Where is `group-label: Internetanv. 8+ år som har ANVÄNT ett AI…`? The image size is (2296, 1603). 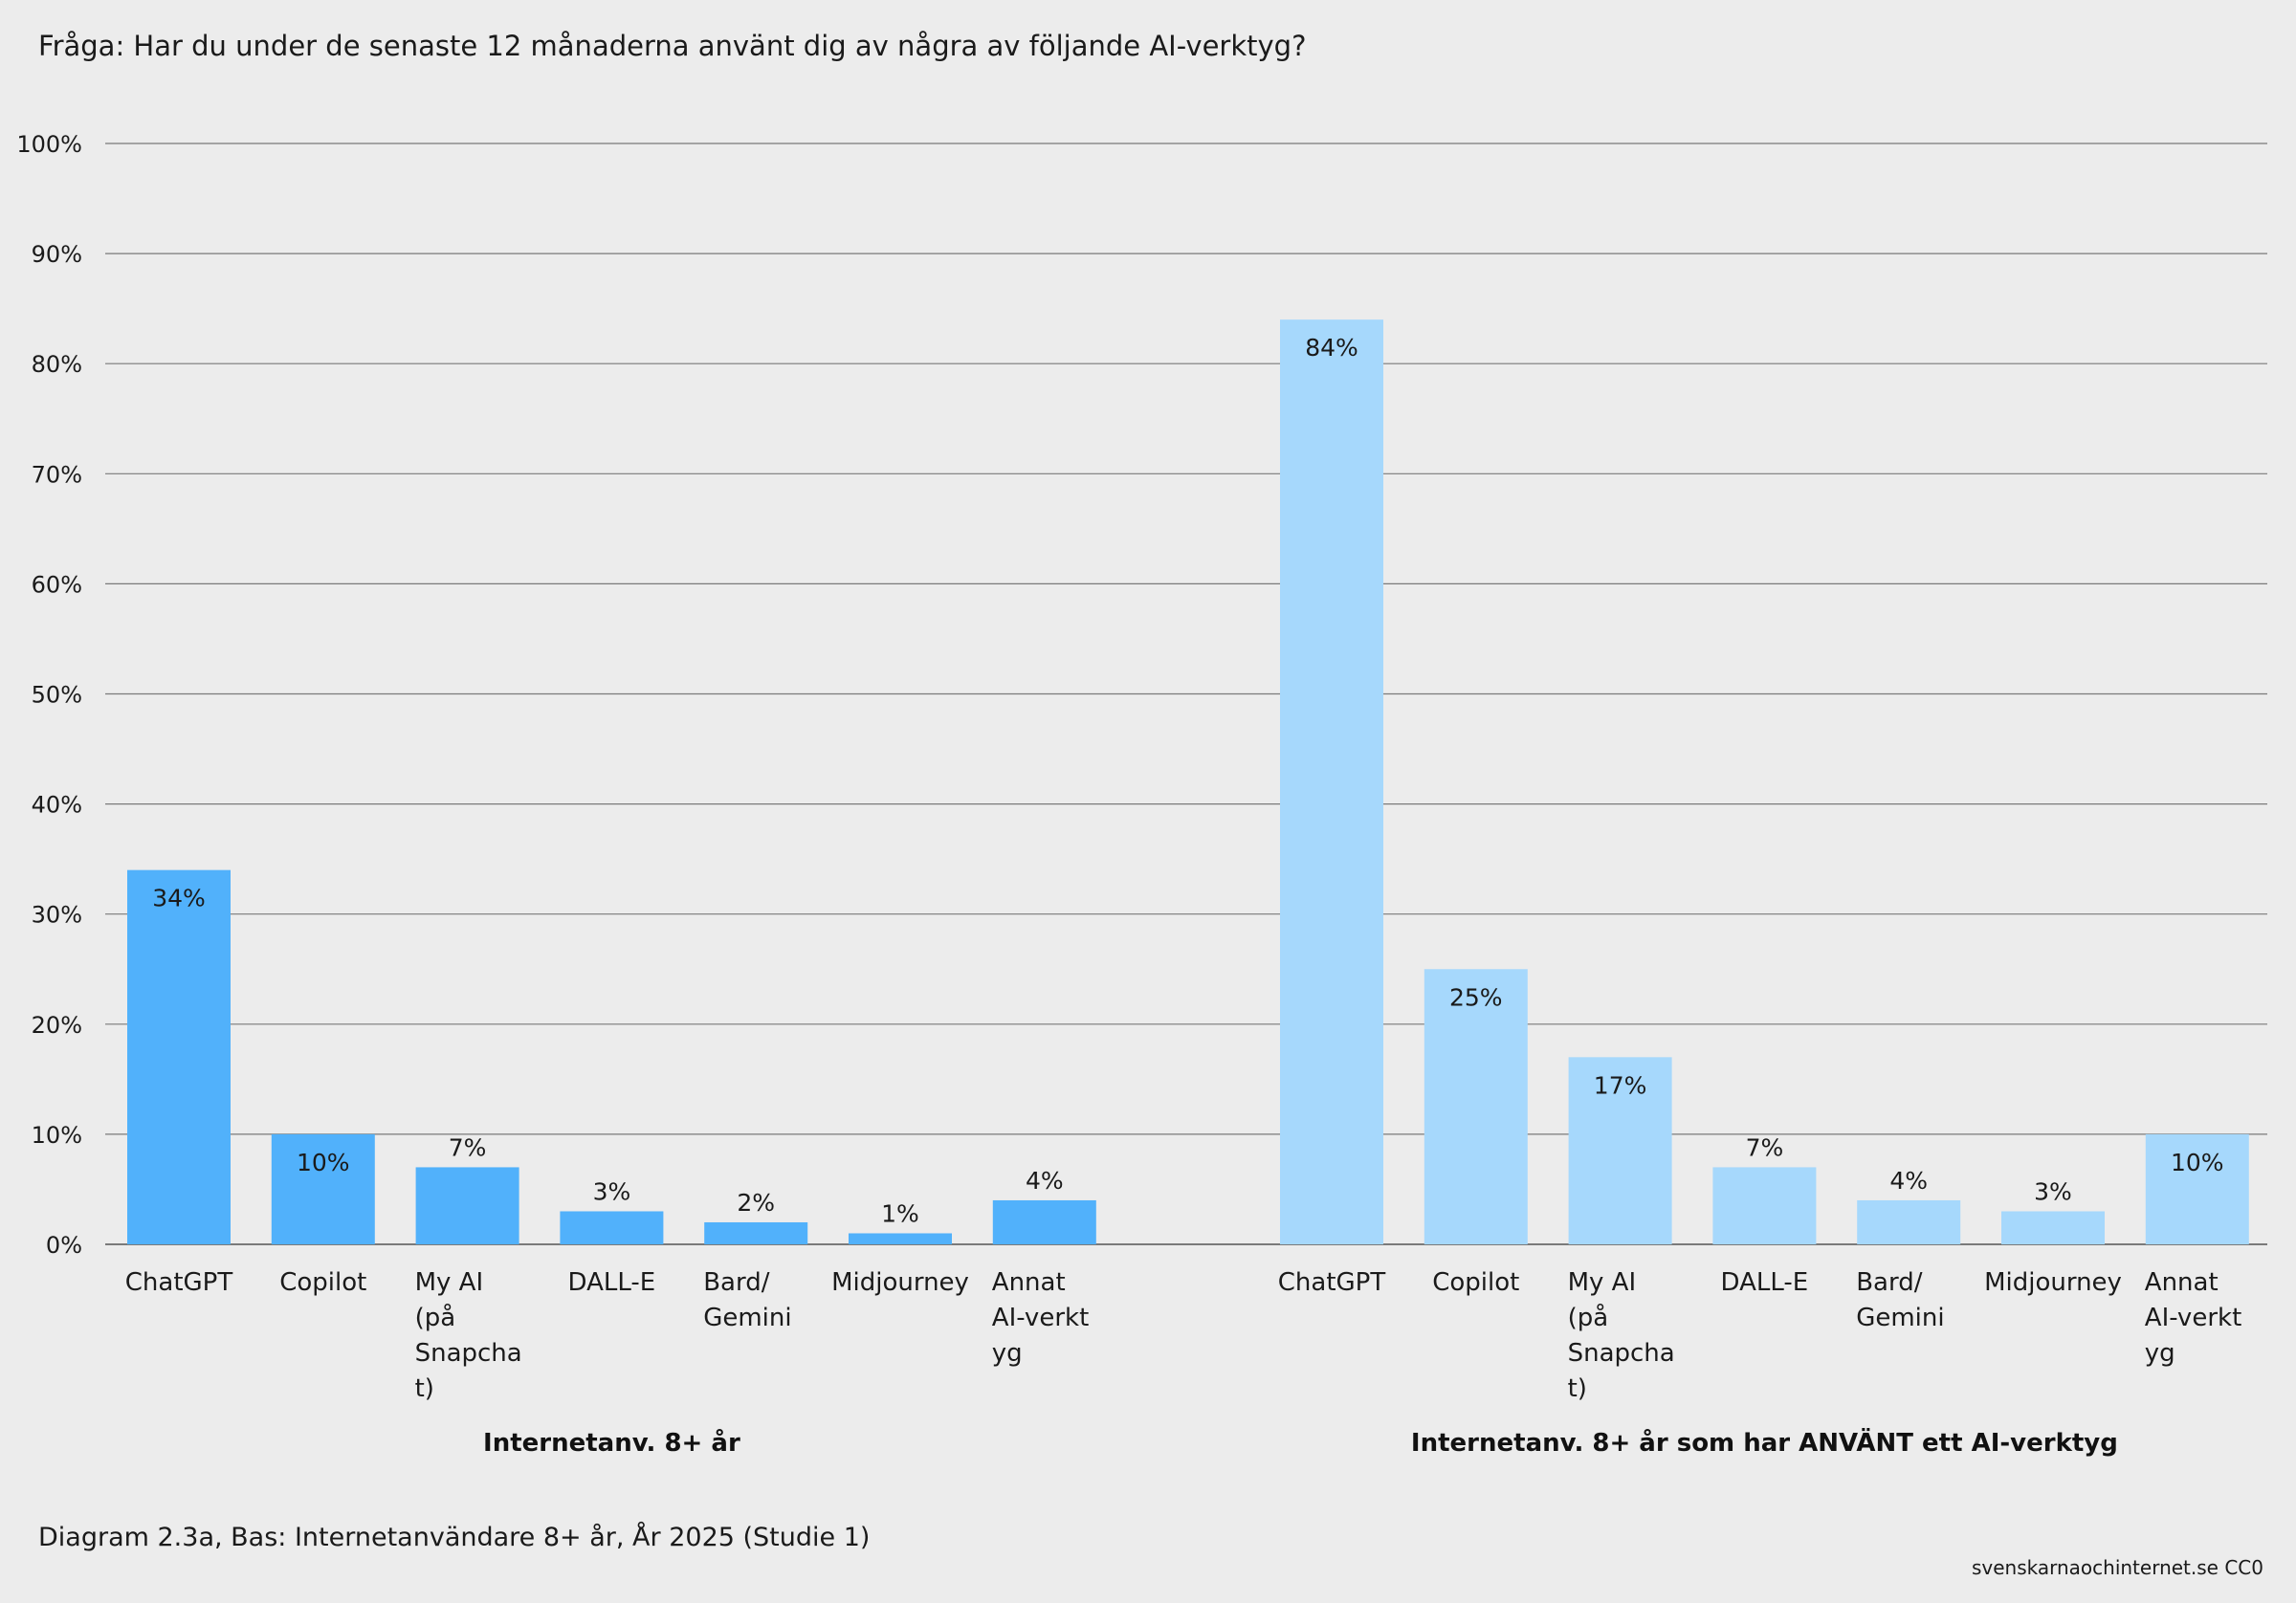 group-label: Internetanv. 8+ år som har ANVÄNT ett AI… is located at coordinates (1765, 1443).